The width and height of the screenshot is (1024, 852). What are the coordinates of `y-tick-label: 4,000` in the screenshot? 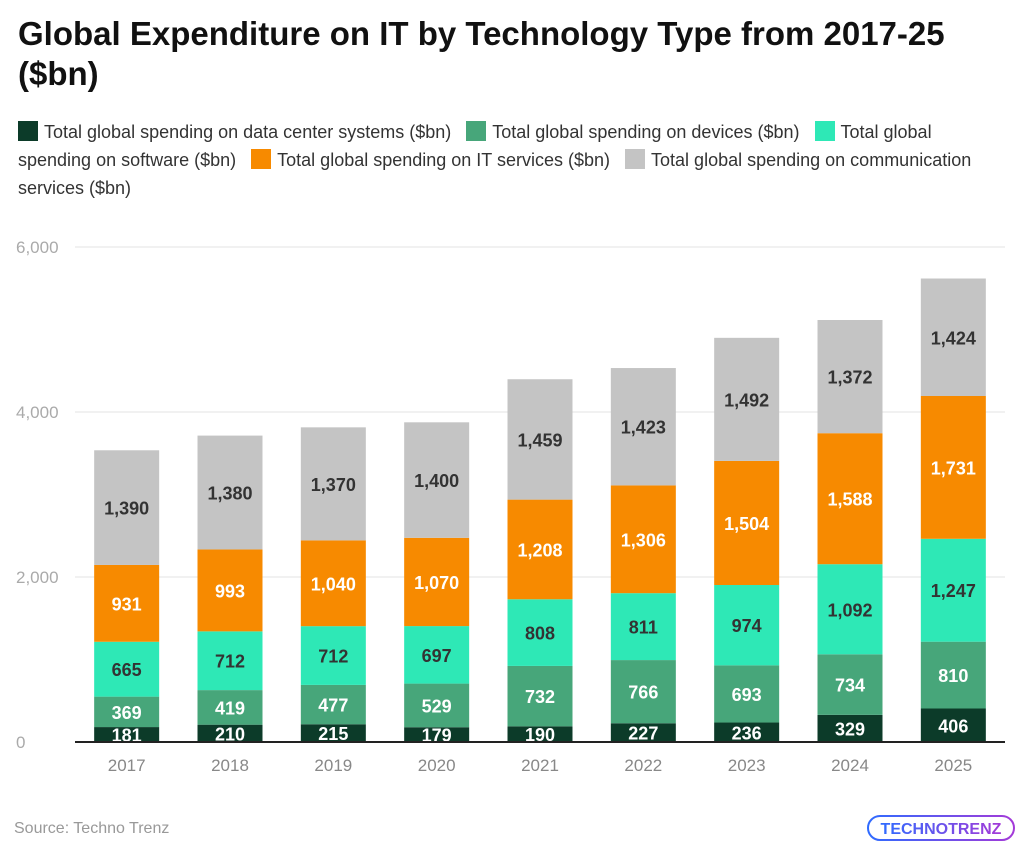 It's located at (37, 412).